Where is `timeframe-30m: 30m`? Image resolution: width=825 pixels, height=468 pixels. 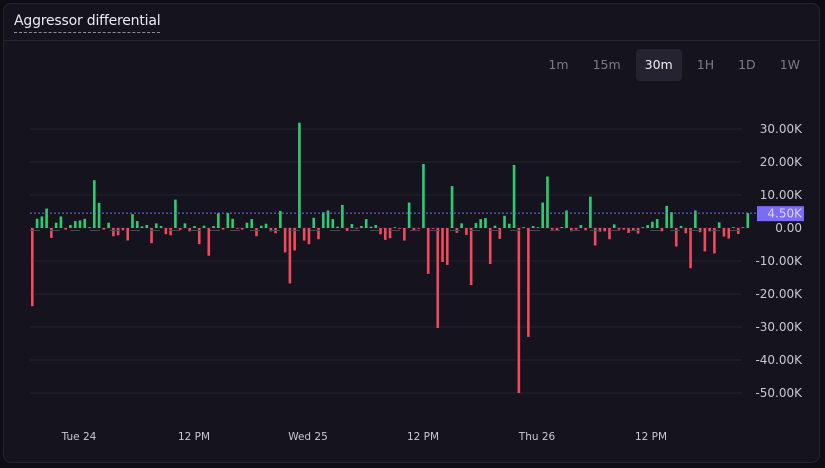
timeframe-30m: 30m is located at coordinates (658, 65).